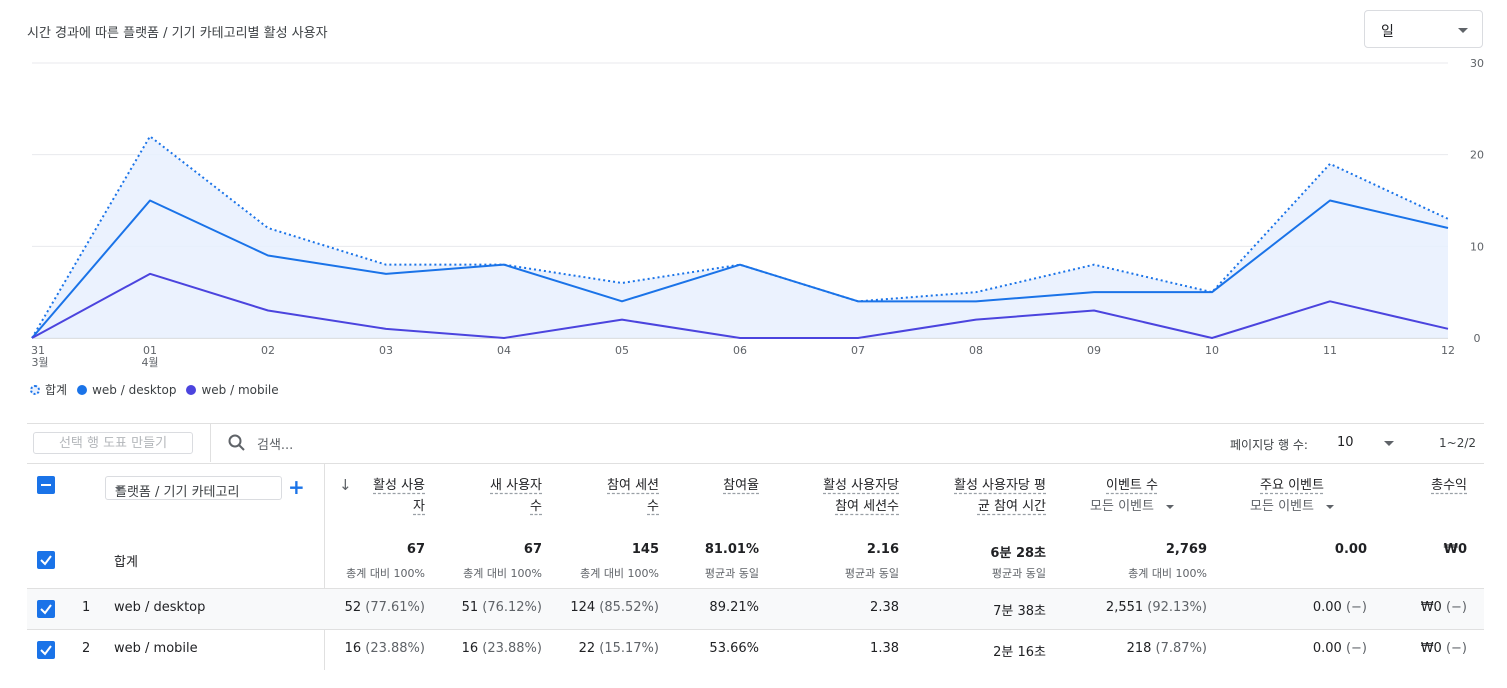  What do you see at coordinates (296, 487) in the screenshot?
I see `add-dimension-icon: +` at bounding box center [296, 487].